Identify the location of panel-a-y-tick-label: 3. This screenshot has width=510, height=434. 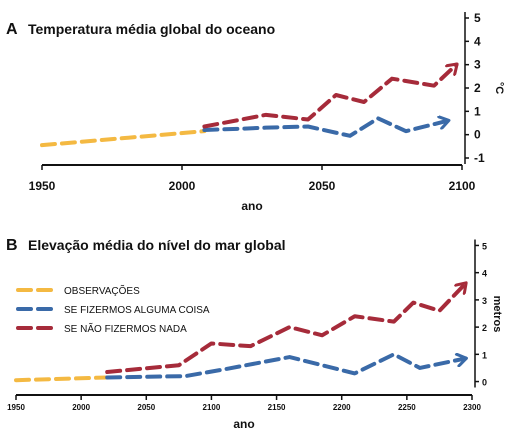
(477, 65).